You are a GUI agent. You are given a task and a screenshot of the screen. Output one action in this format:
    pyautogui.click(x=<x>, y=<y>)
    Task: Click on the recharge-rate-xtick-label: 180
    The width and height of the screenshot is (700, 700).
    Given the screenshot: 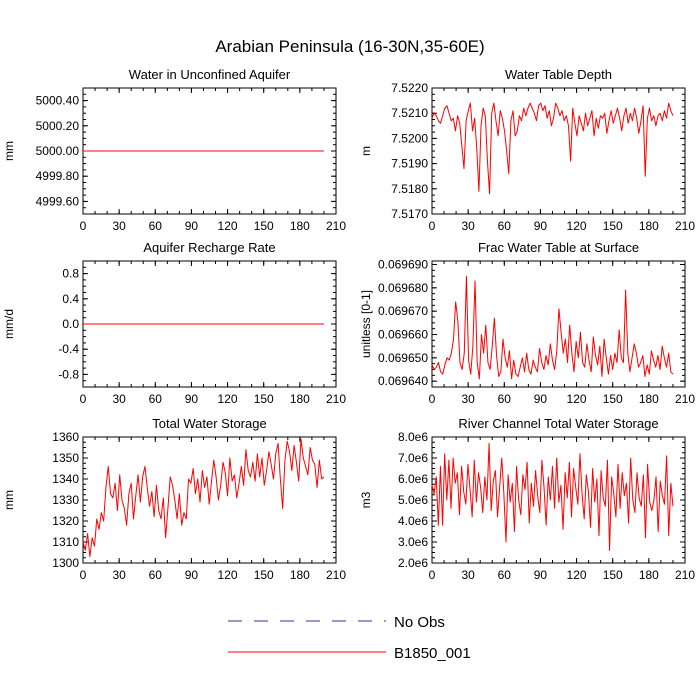 What is the action you would take?
    pyautogui.click(x=300, y=399)
    